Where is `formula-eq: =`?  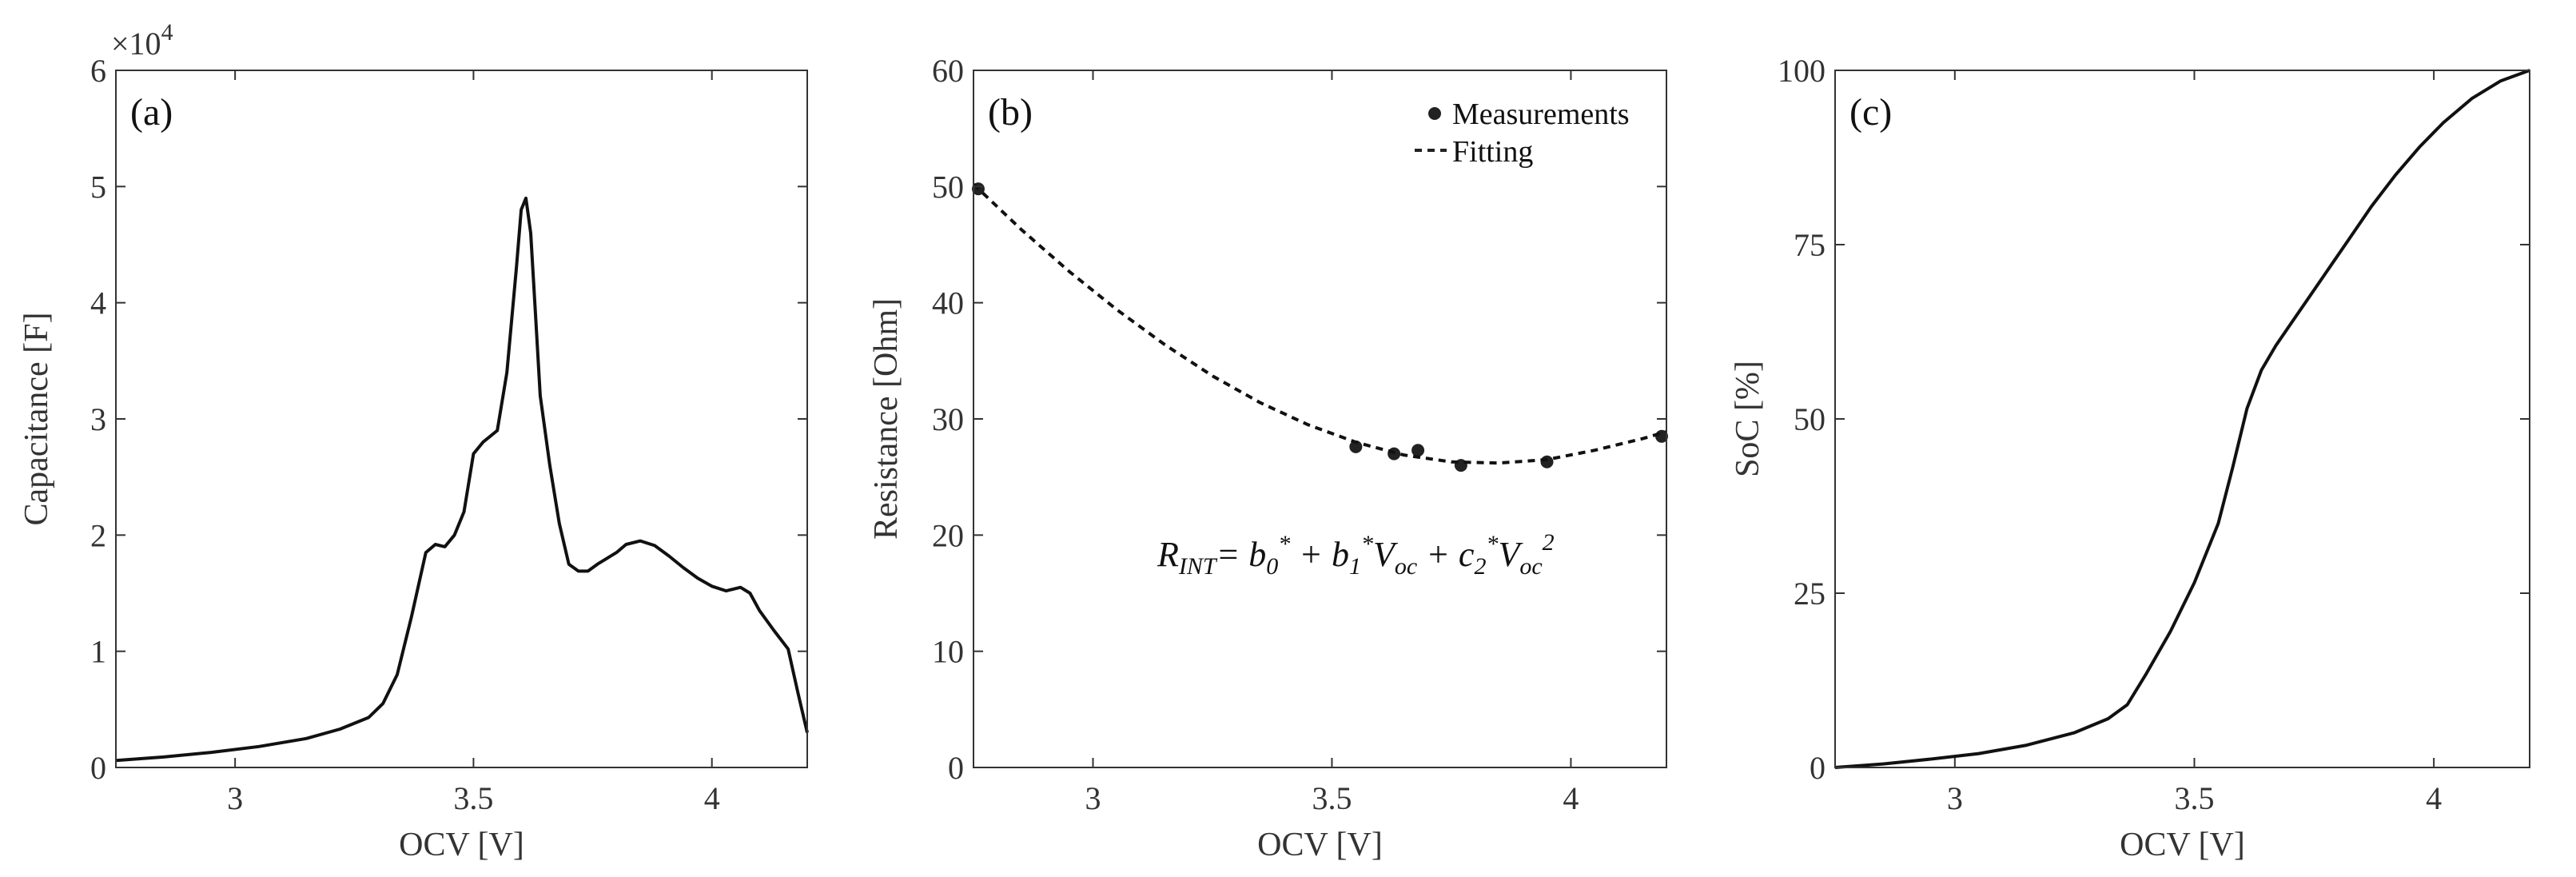
formula-eq: = is located at coordinates (1232, 555).